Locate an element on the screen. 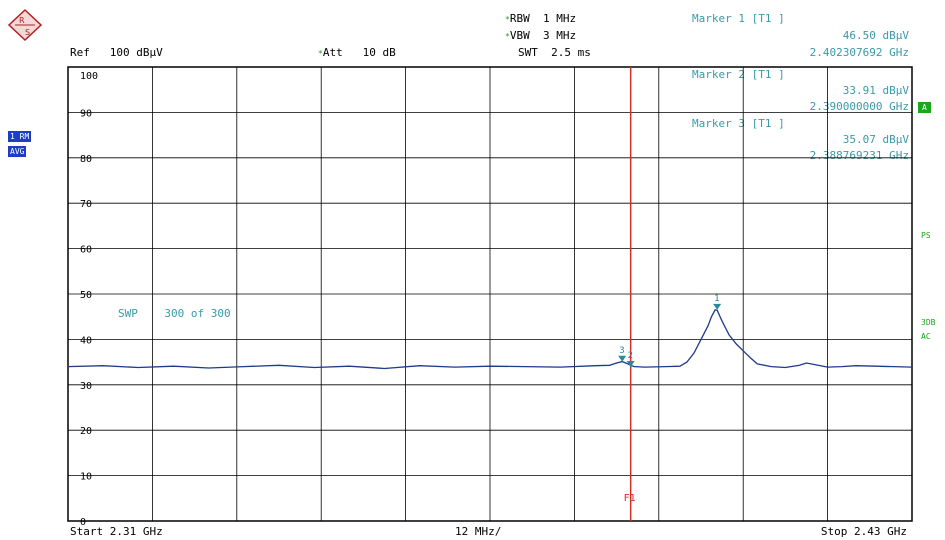  swt-label: SWT is located at coordinates (528, 52).